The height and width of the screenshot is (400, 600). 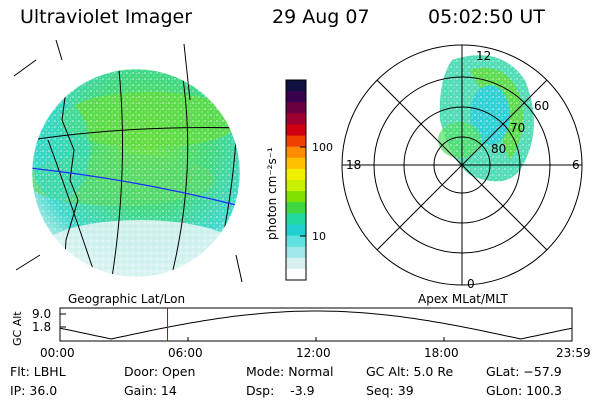 I want to click on mlat-label-60: 60, so click(x=541, y=106).